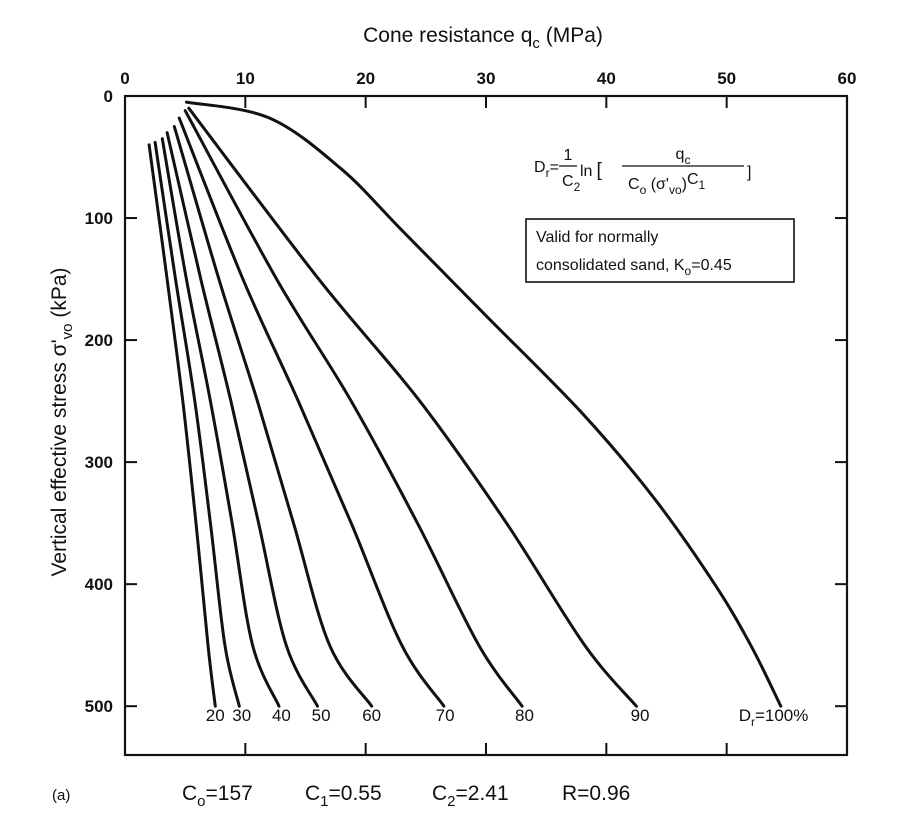 This screenshot has width=898, height=822. What do you see at coordinates (726, 78) in the screenshot?
I see `x-tick-label-50: 50` at bounding box center [726, 78].